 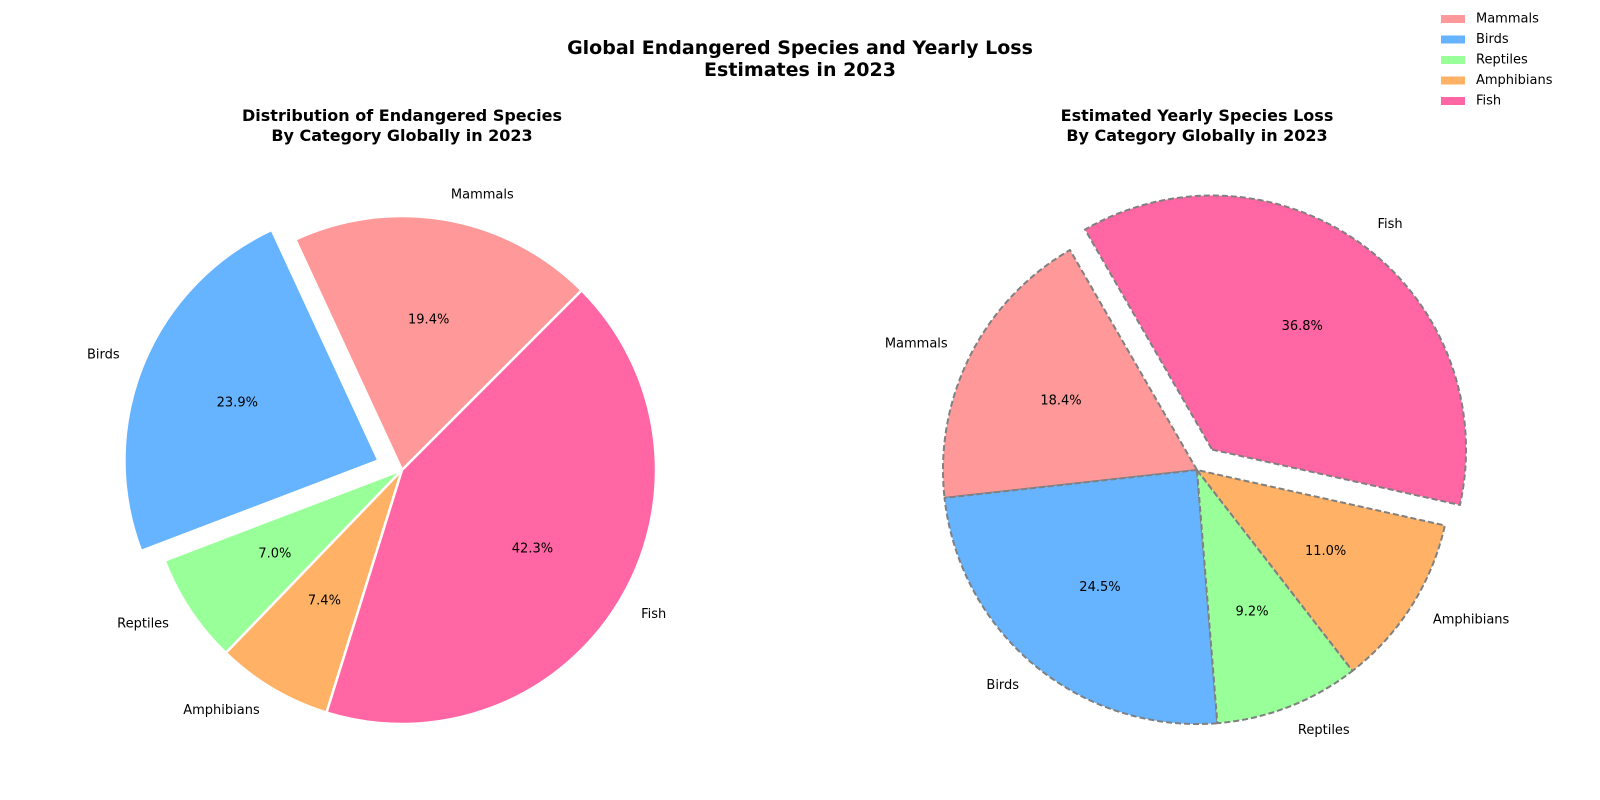 What do you see at coordinates (1502, 60) in the screenshot?
I see `legend-label-reptiles: Reptiles` at bounding box center [1502, 60].